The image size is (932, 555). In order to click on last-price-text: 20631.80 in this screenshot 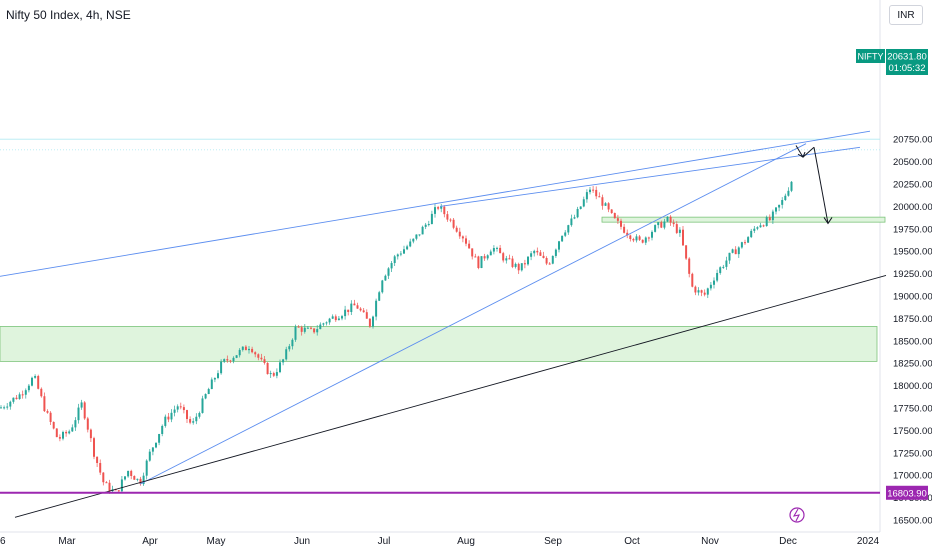, I will do `click(907, 57)`.